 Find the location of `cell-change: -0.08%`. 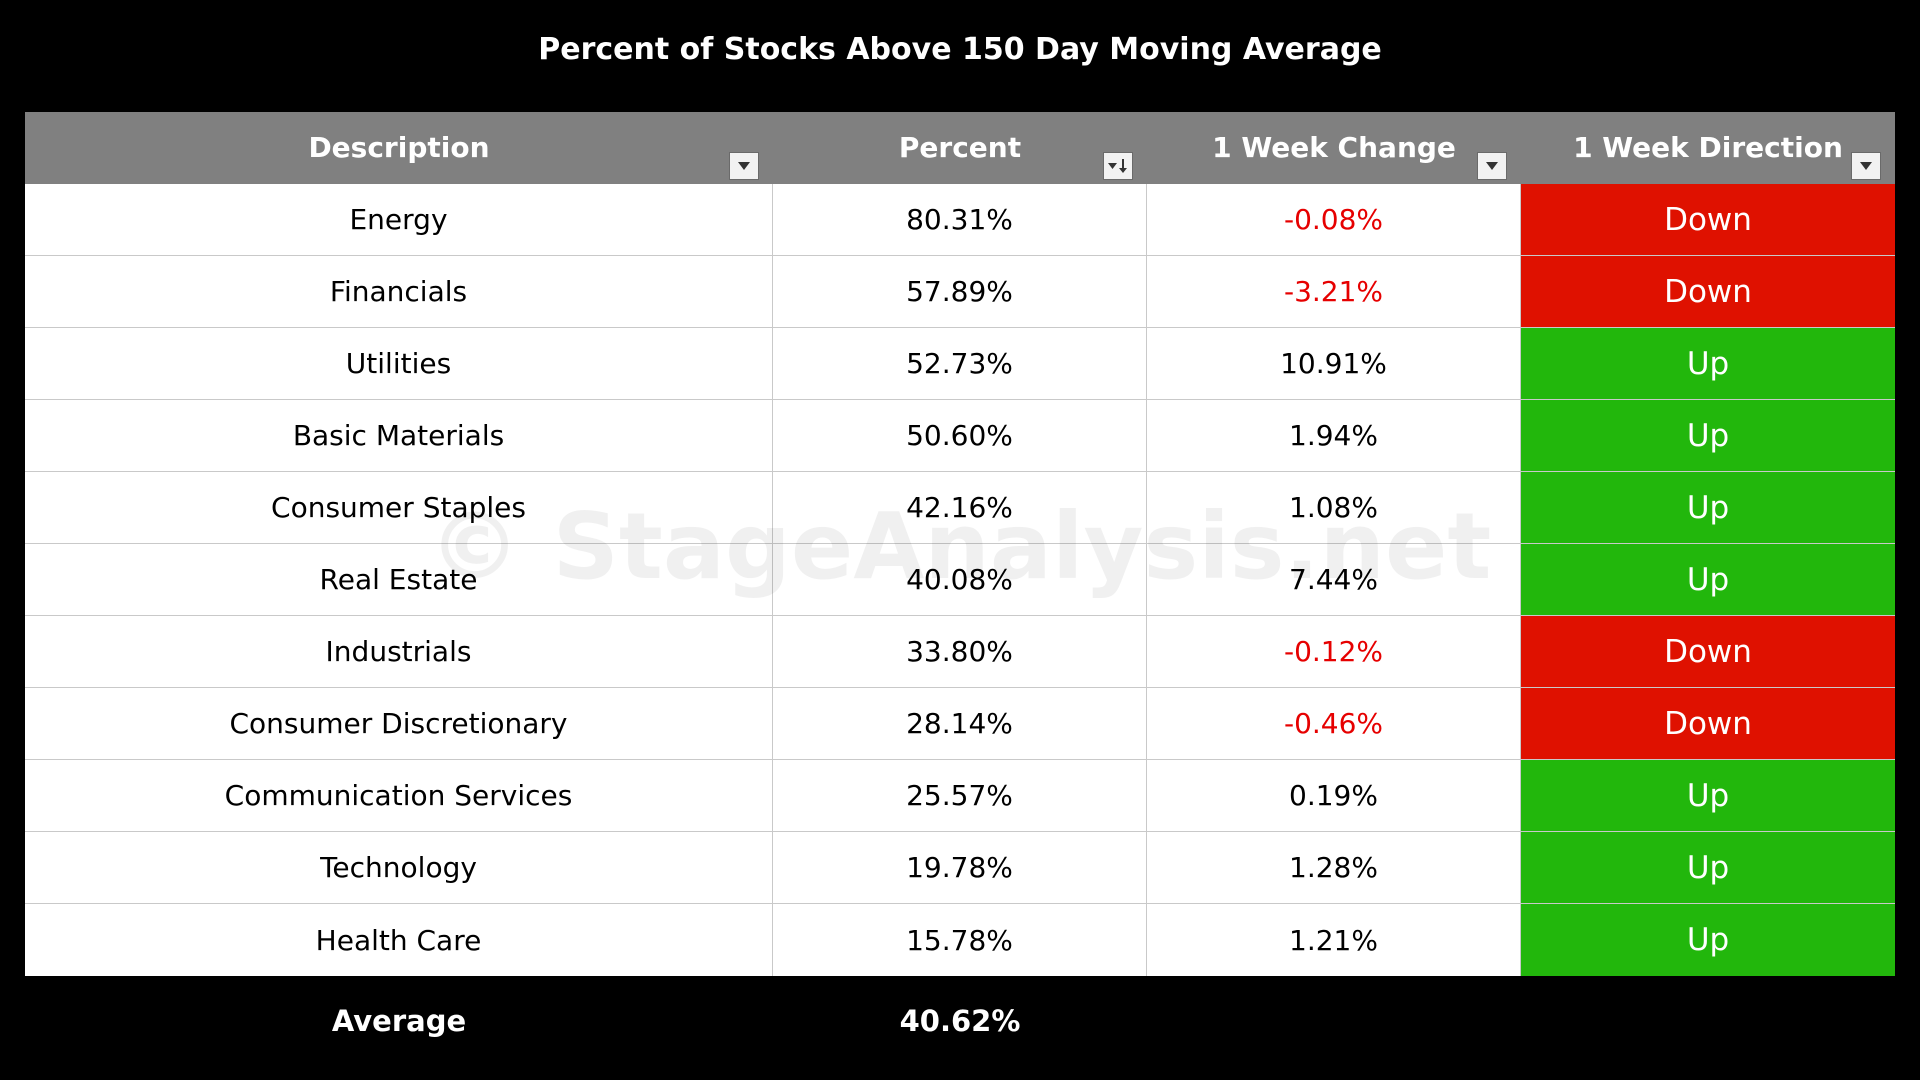

cell-change: -0.08% is located at coordinates (1334, 219).